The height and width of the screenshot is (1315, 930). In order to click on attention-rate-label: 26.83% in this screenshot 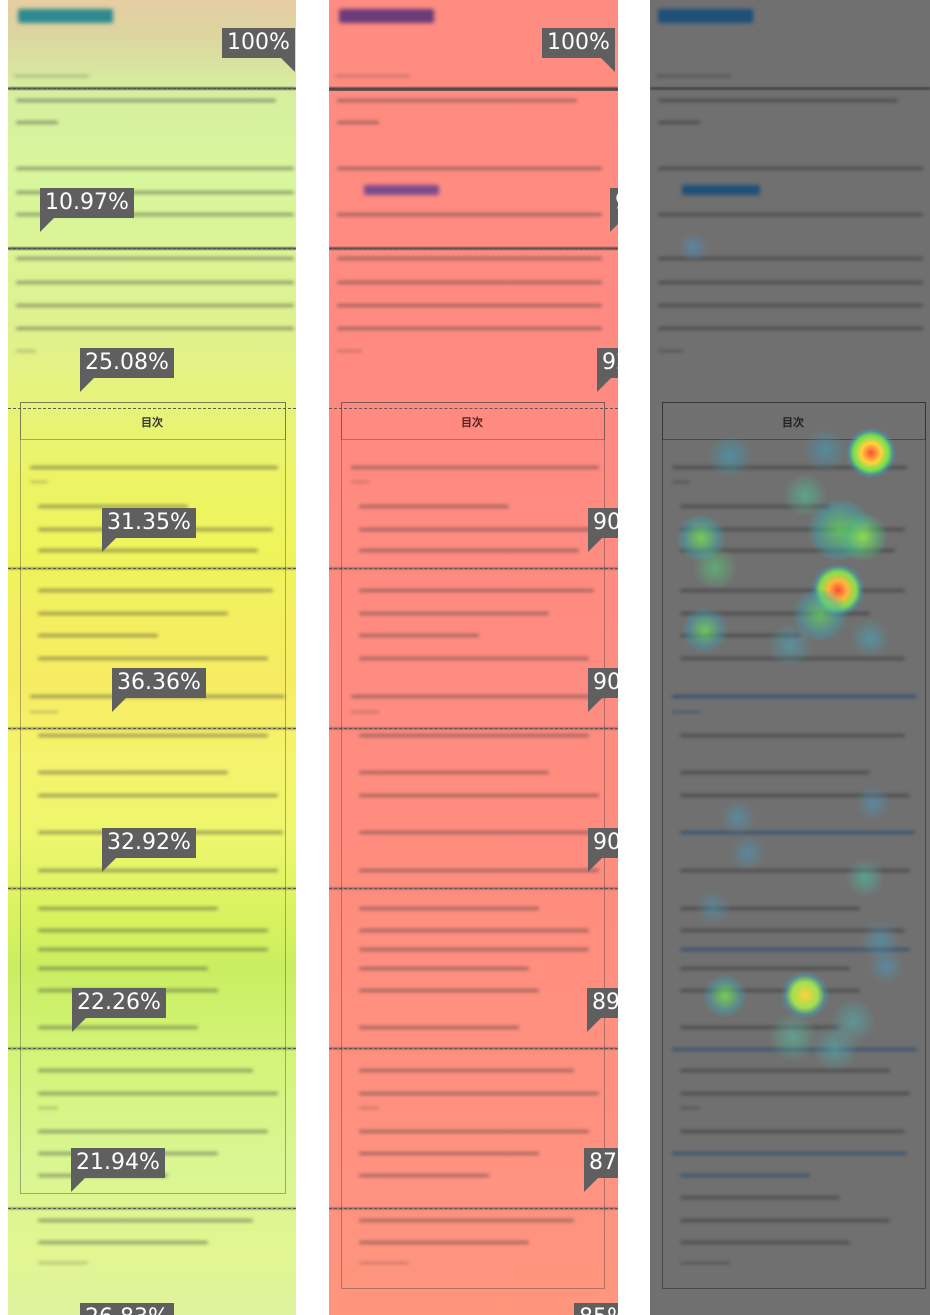, I will do `click(127, 1309)`.